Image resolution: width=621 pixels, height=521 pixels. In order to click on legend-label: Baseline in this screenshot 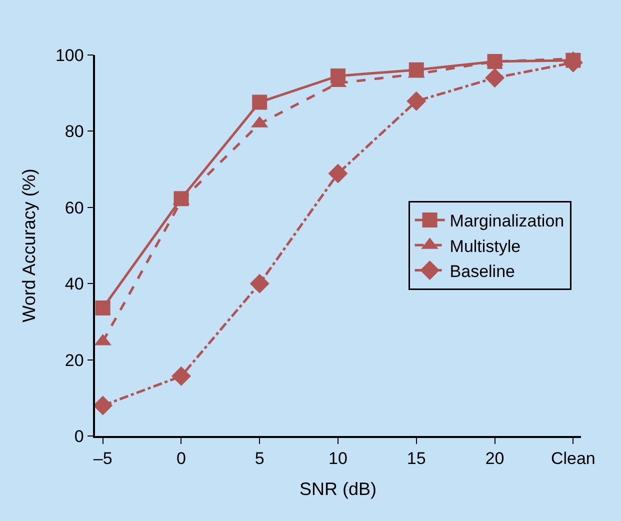, I will do `click(482, 271)`.